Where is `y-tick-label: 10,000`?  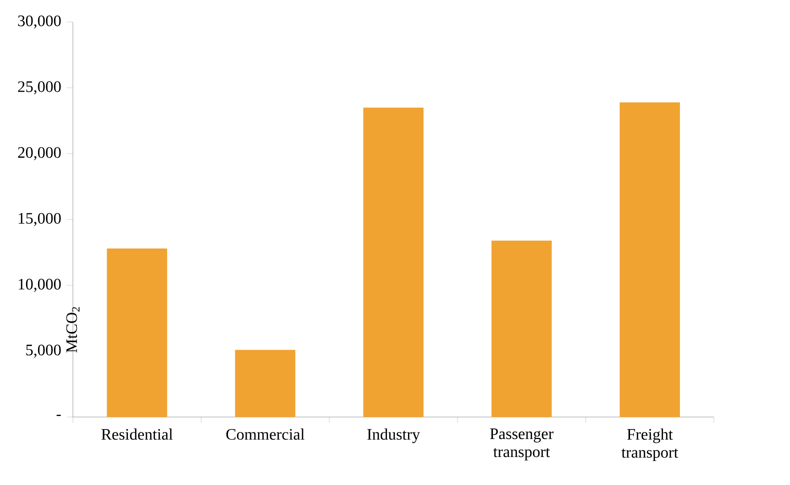
y-tick-label: 10,000 is located at coordinates (39, 285).